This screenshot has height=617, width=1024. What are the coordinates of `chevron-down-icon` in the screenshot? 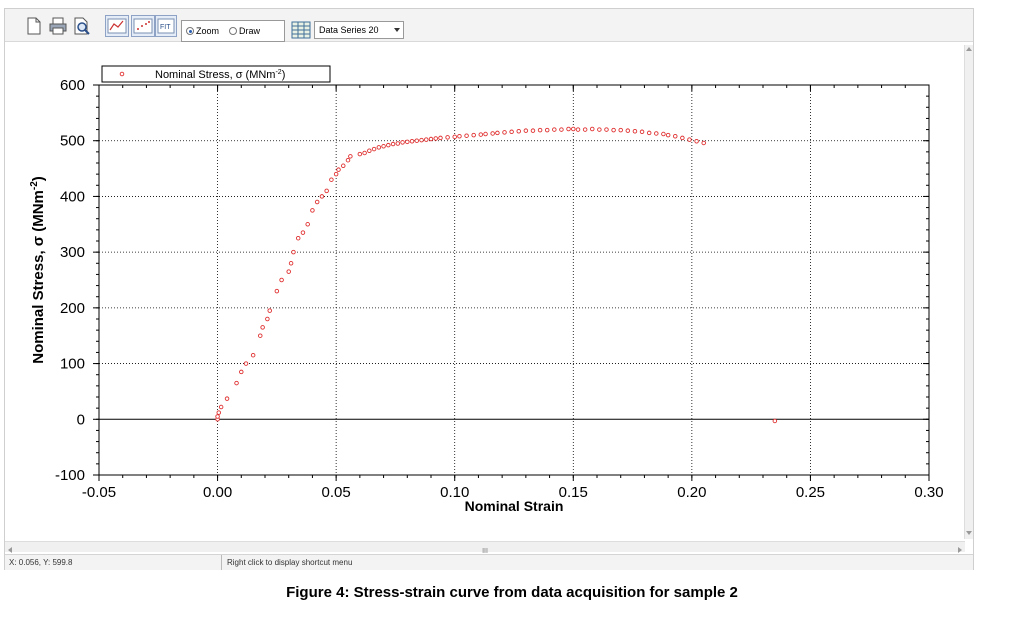 It's located at (397, 30).